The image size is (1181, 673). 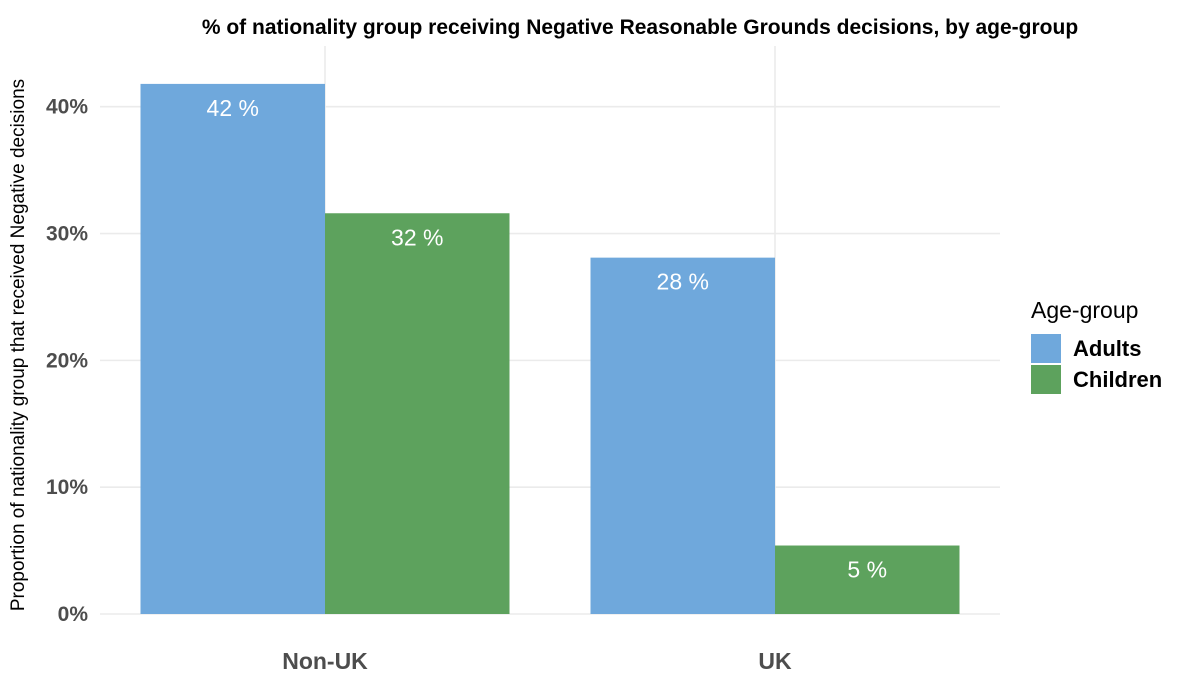 I want to click on legend-key-adults, so click(x=1046, y=348).